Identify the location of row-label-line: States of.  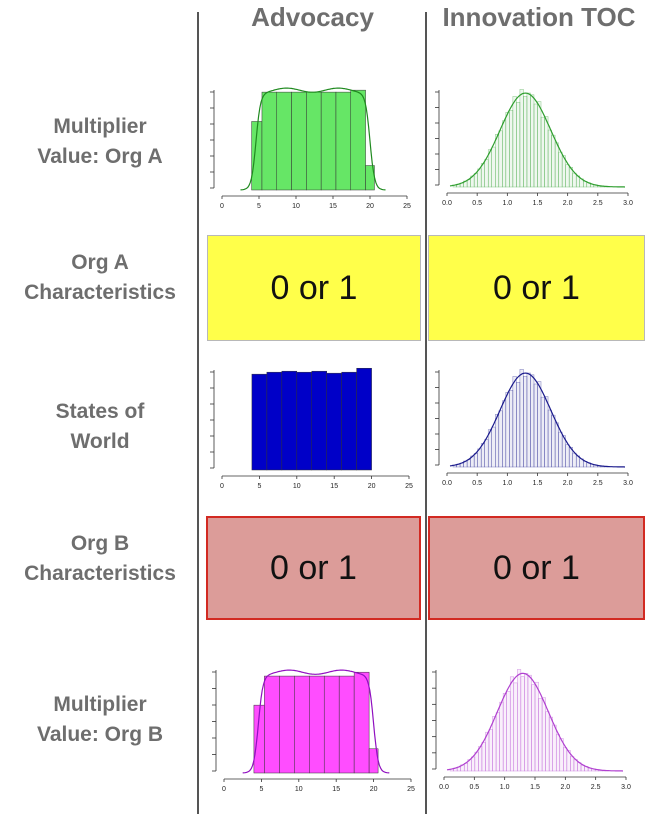
(100, 411).